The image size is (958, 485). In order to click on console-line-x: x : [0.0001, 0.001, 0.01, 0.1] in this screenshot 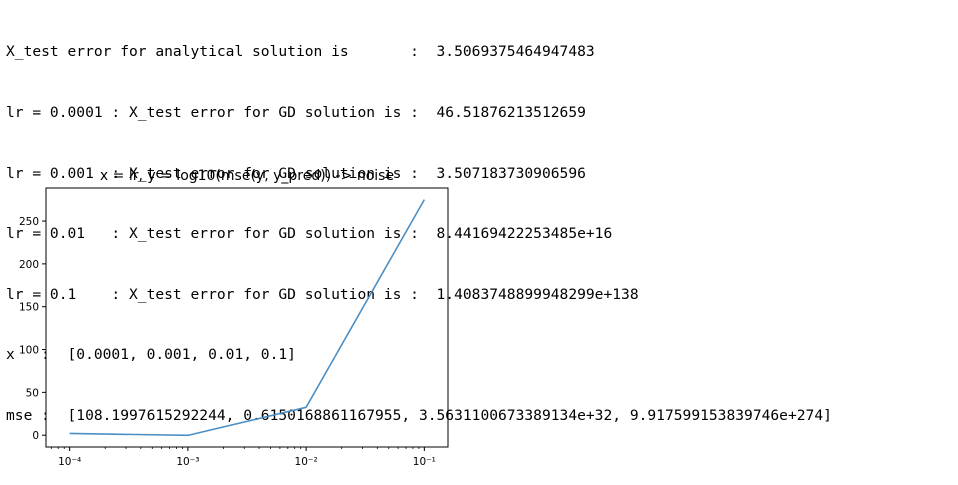, I will do `click(151, 355)`.